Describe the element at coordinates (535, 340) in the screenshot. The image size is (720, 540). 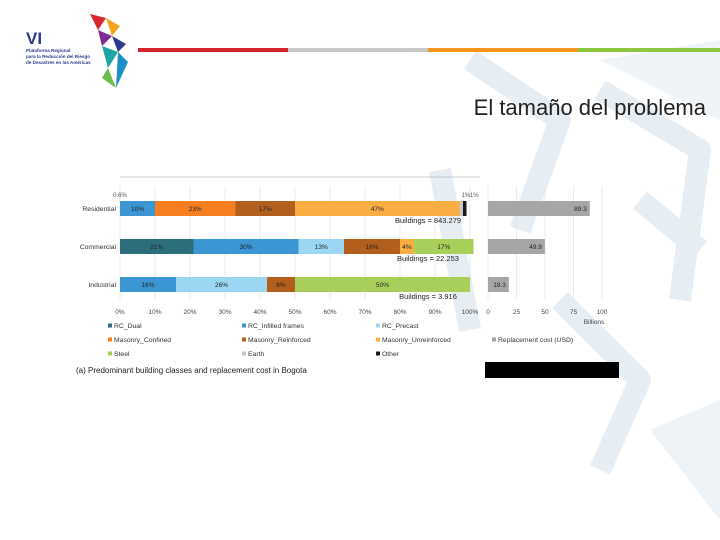
I see `legend-label-cost: Replacement cost (USD)` at that location.